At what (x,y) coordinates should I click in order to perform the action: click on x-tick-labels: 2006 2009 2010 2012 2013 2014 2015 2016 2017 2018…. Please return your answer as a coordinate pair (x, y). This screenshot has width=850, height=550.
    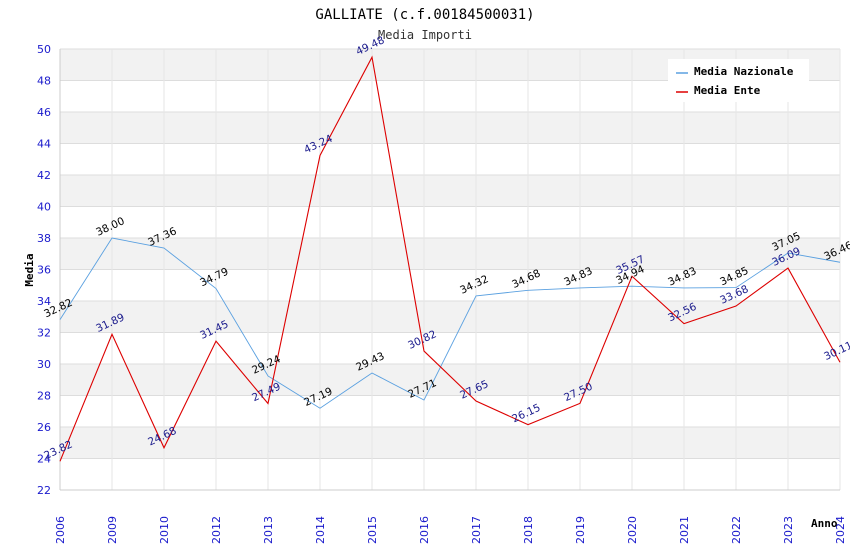
    Looking at the image, I should click on (450, 530).